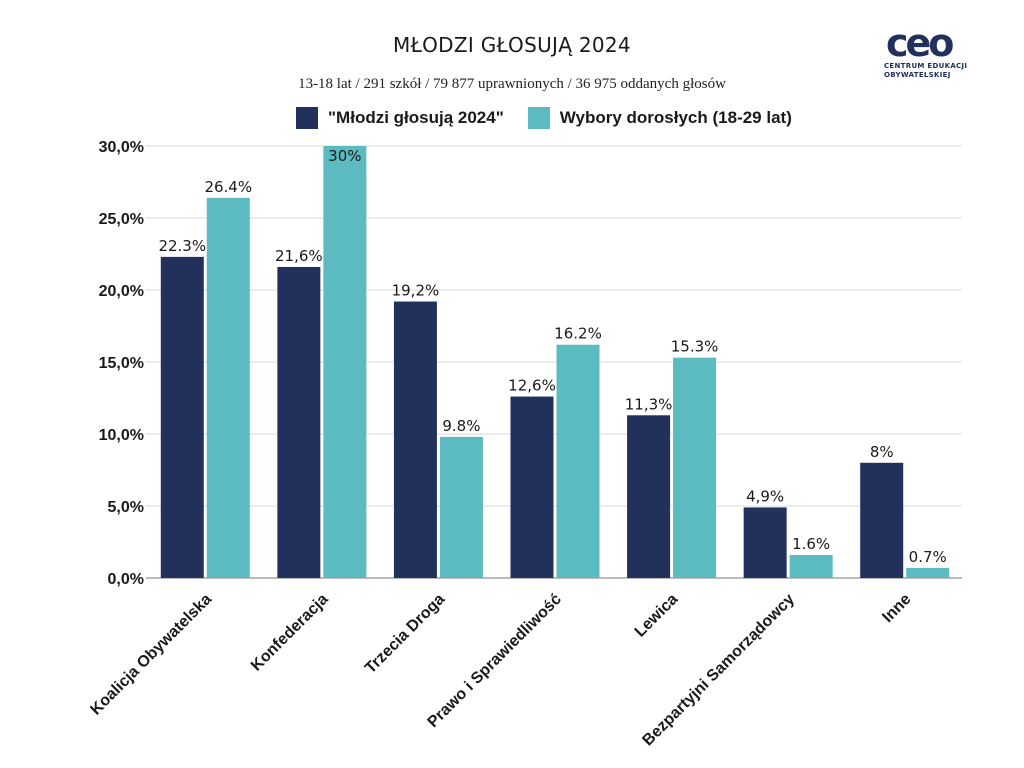 The width and height of the screenshot is (1024, 768). I want to click on ceo-logo: ceo CENTRUM EDUKACJI OBYWATELSKIEJ, so click(934, 53).